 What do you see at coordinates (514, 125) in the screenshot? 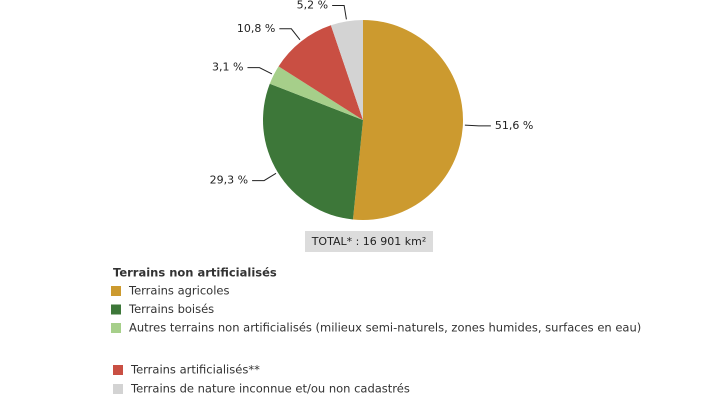
I see `data-label: 51,6 %` at bounding box center [514, 125].